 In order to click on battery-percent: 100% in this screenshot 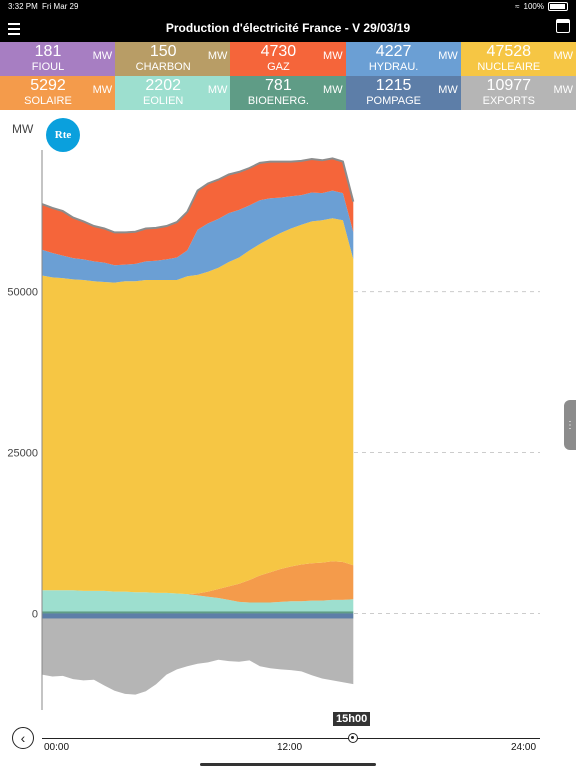, I will do `click(533, 6)`.